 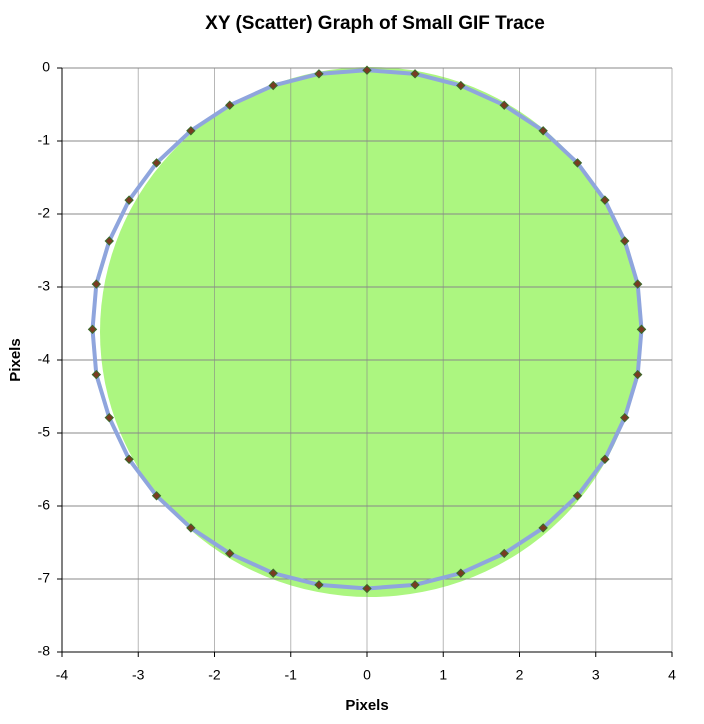 I want to click on x-tick-label: -4, so click(x=62, y=675).